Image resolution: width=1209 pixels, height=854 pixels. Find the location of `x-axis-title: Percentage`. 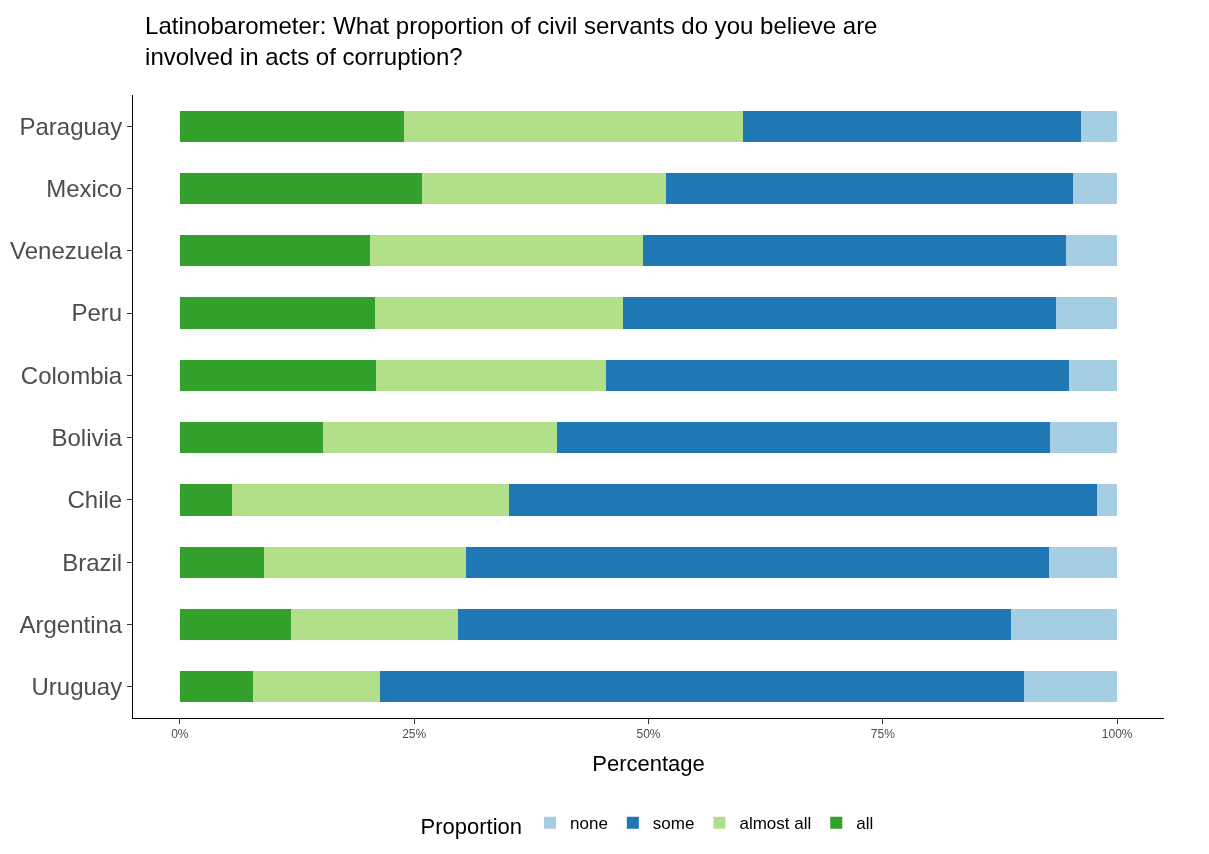

x-axis-title: Percentage is located at coordinates (648, 764).